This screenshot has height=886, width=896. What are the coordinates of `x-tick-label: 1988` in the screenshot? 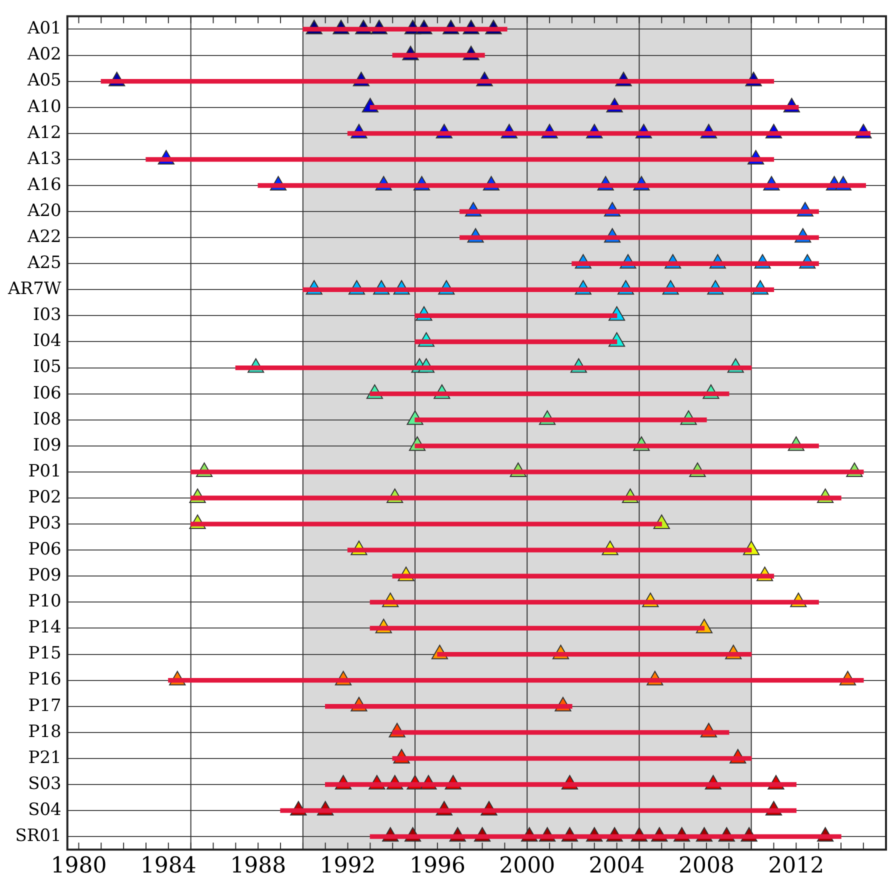 It's located at (258, 866).